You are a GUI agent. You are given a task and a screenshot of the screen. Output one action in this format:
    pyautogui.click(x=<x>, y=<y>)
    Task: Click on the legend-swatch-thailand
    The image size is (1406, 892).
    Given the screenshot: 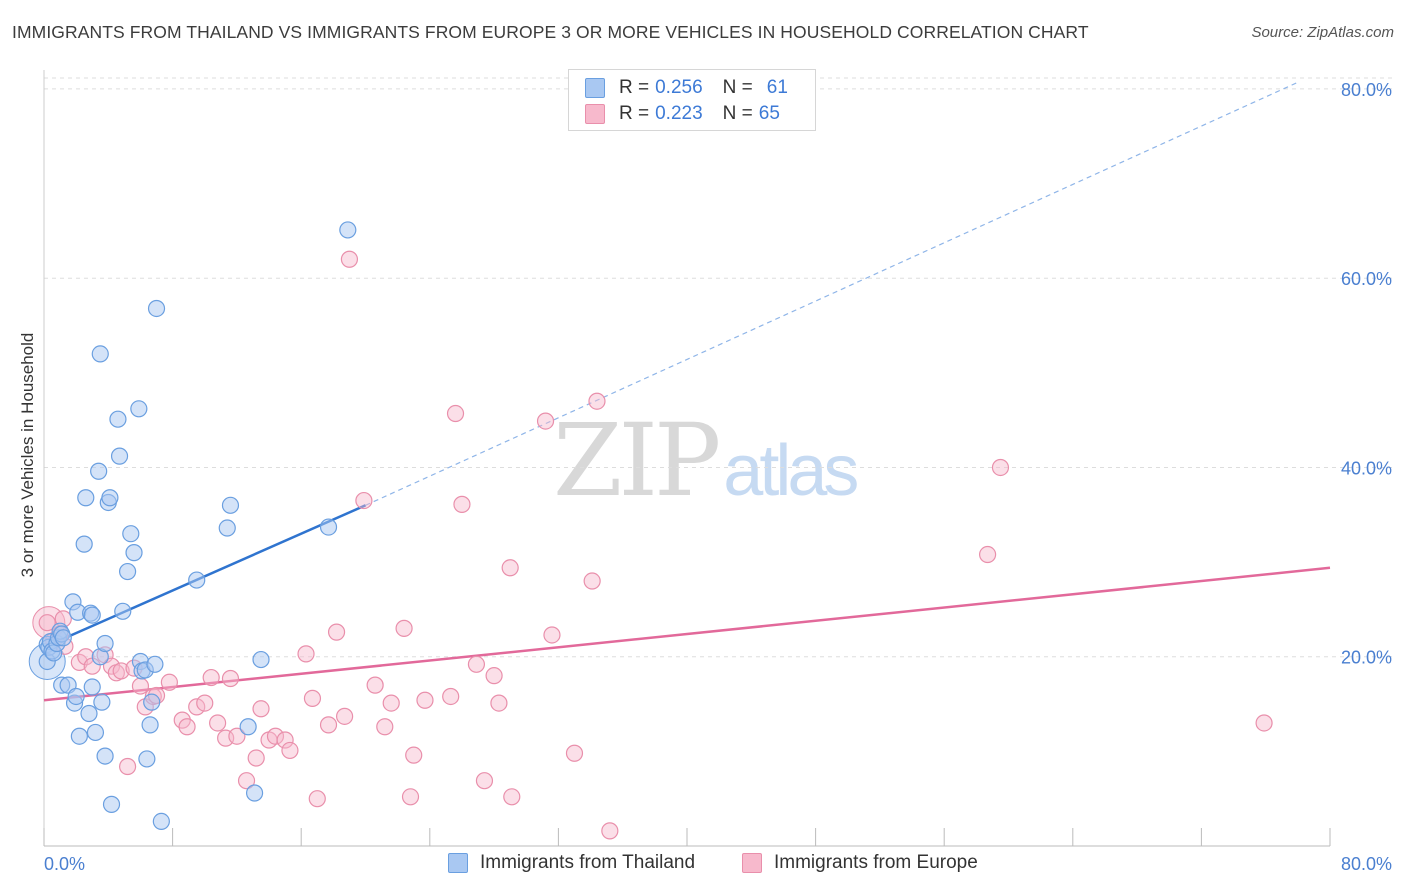 What is the action you would take?
    pyautogui.click(x=595, y=88)
    